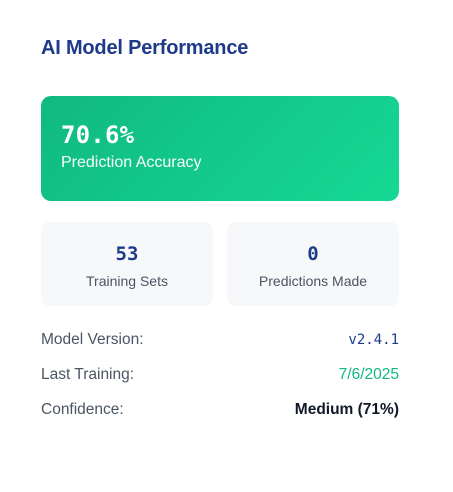 Image resolution: width=453 pixels, height=492 pixels. Describe the element at coordinates (220, 264) in the screenshot. I see `stats-row: 53 Training Sets 0 Predictions Made` at that location.